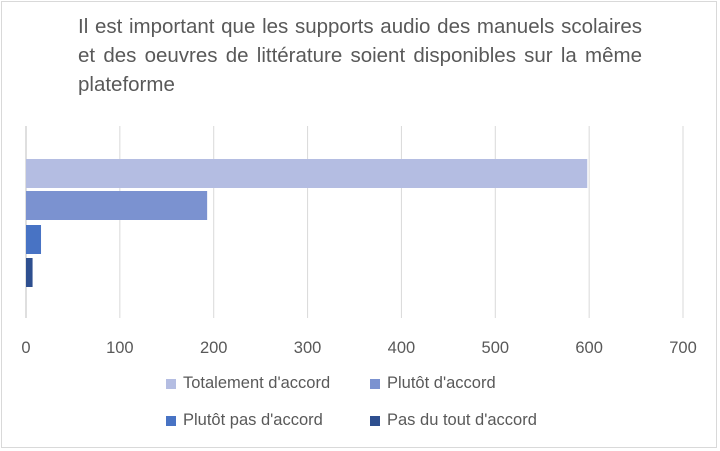 Image resolution: width=720 pixels, height=451 pixels. Describe the element at coordinates (375, 420) in the screenshot. I see `legend-swatch-pas-du-tout` at that location.